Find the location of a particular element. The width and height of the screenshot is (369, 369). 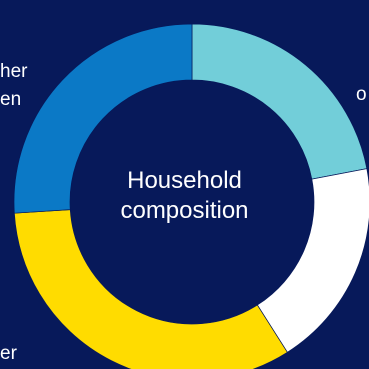

bottom-left-label: er is located at coordinates (8, 353).